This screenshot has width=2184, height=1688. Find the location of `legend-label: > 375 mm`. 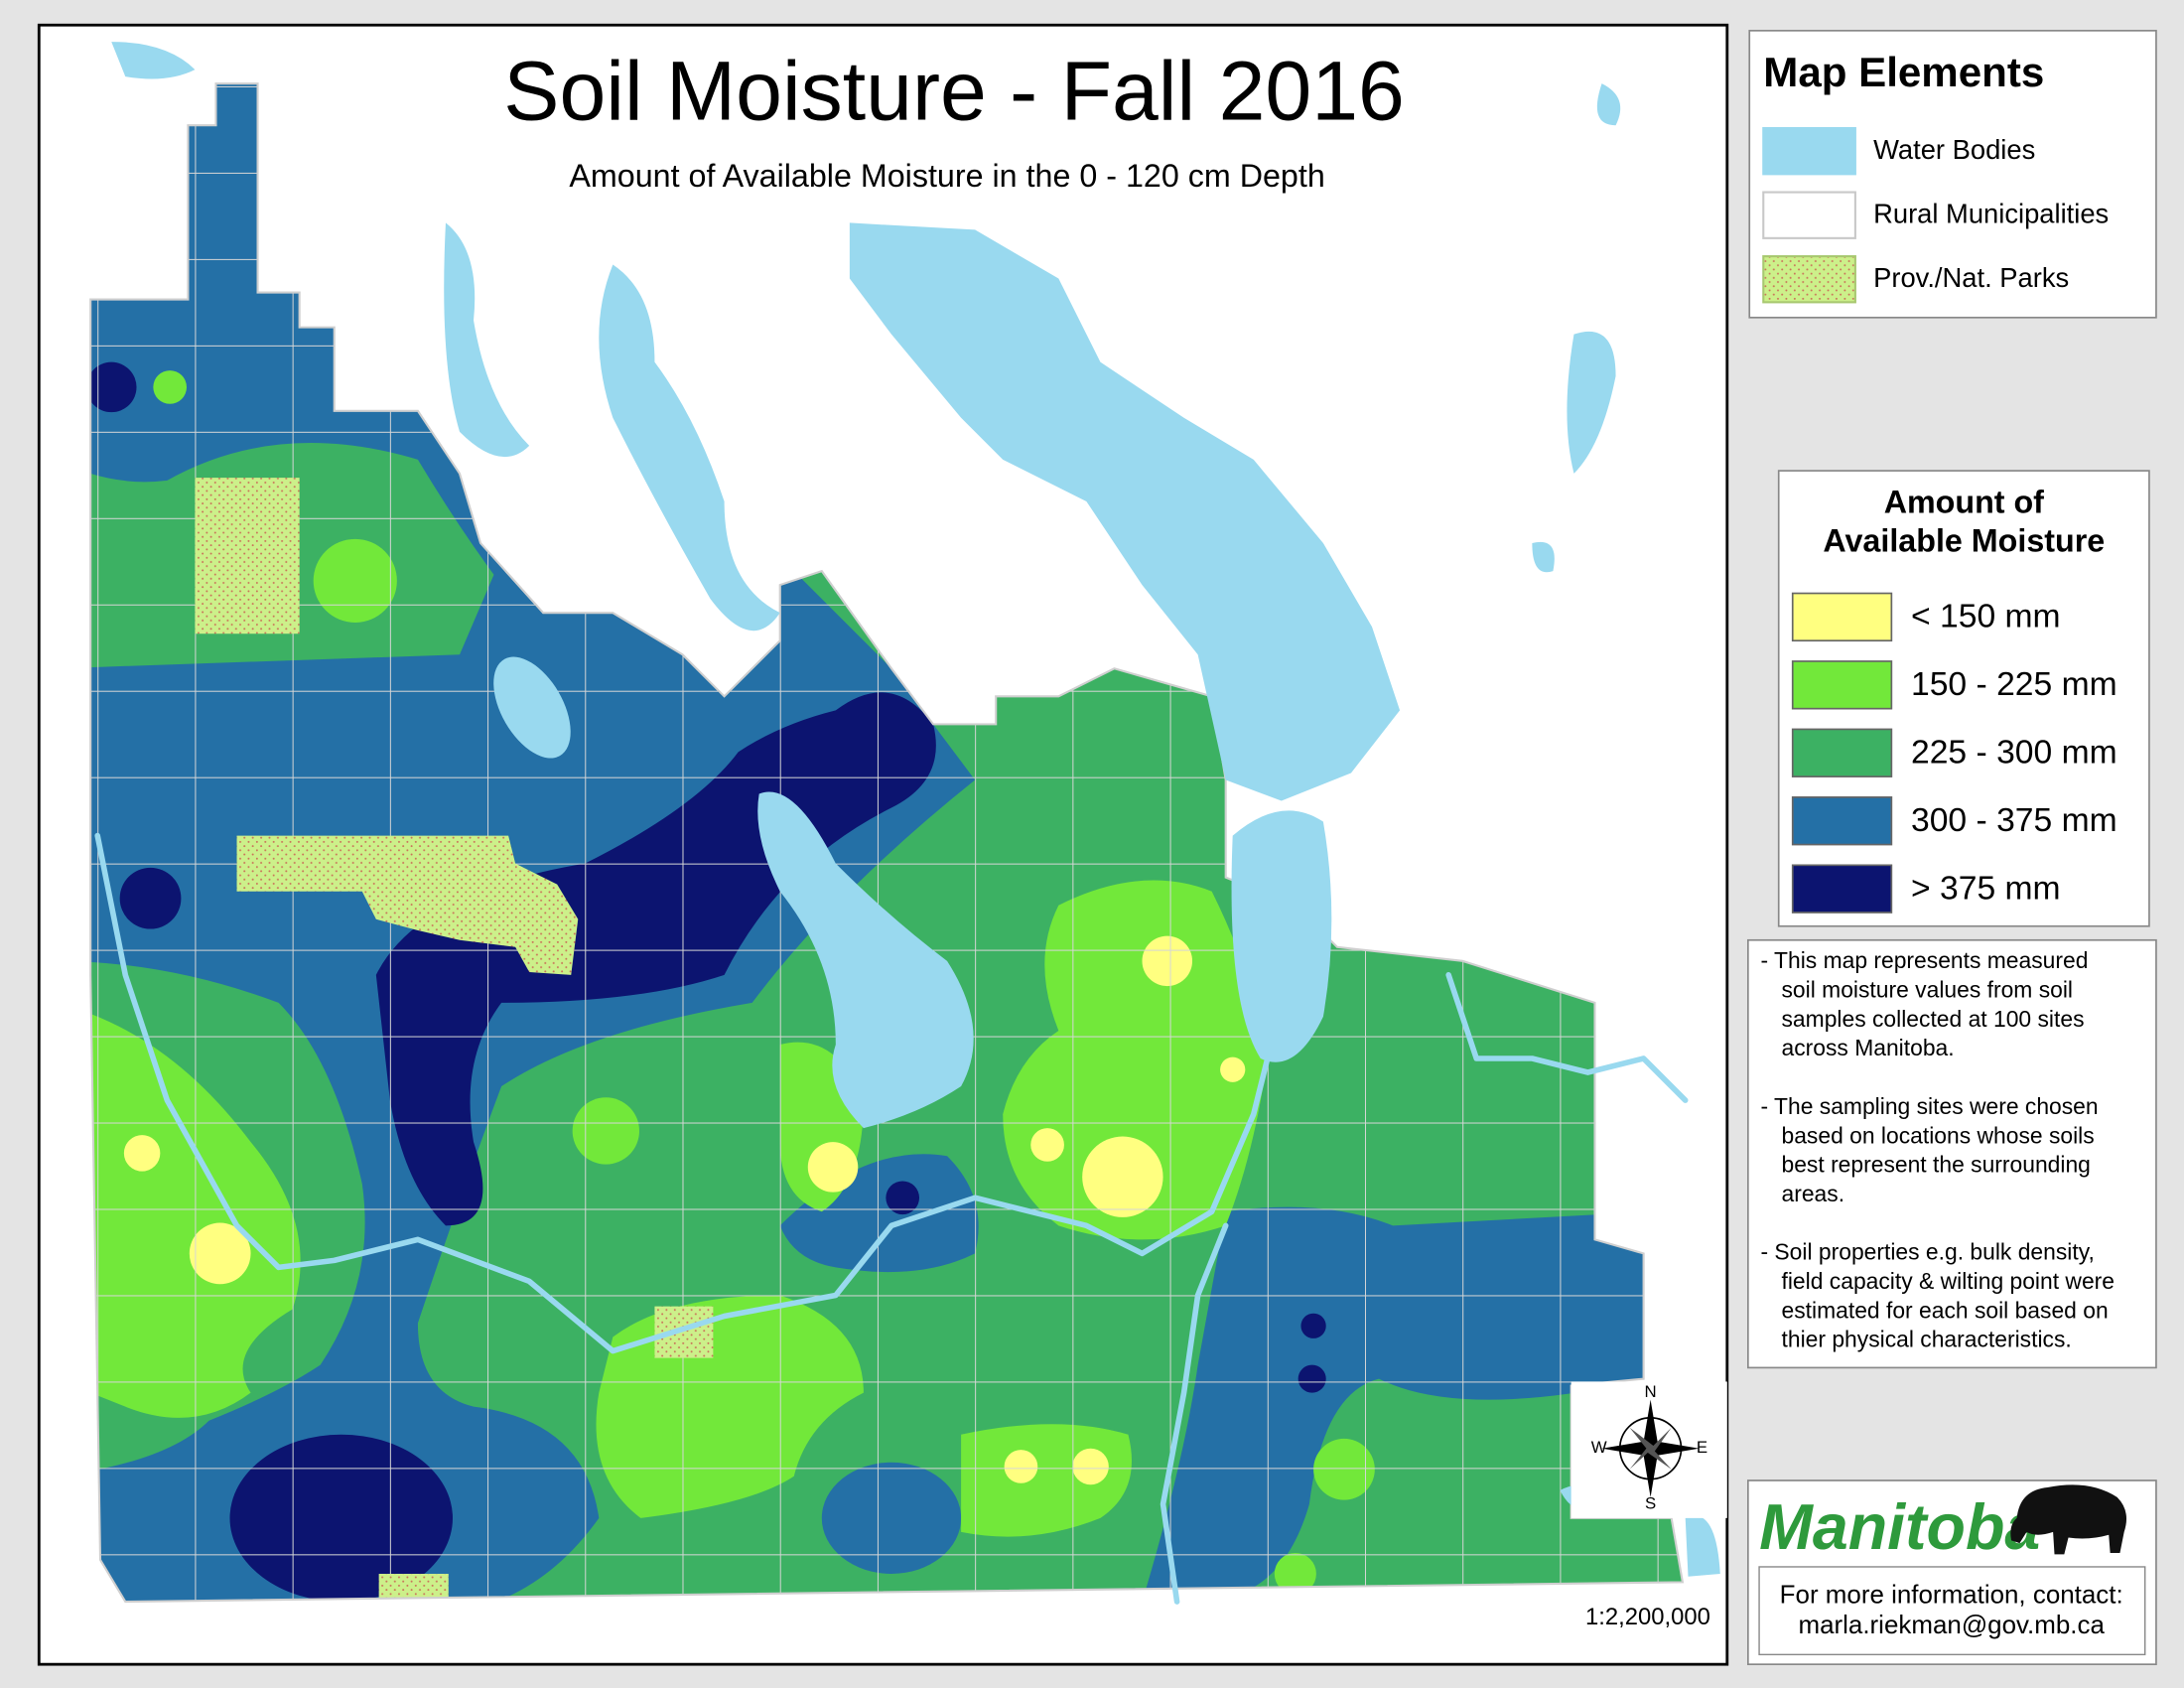

legend-label: > 375 mm is located at coordinates (1986, 888).